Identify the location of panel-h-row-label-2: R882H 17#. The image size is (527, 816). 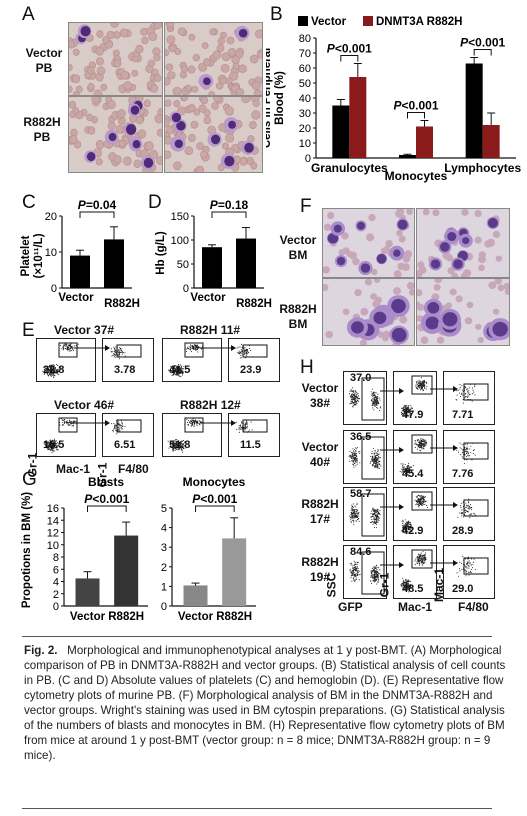
(320, 511).